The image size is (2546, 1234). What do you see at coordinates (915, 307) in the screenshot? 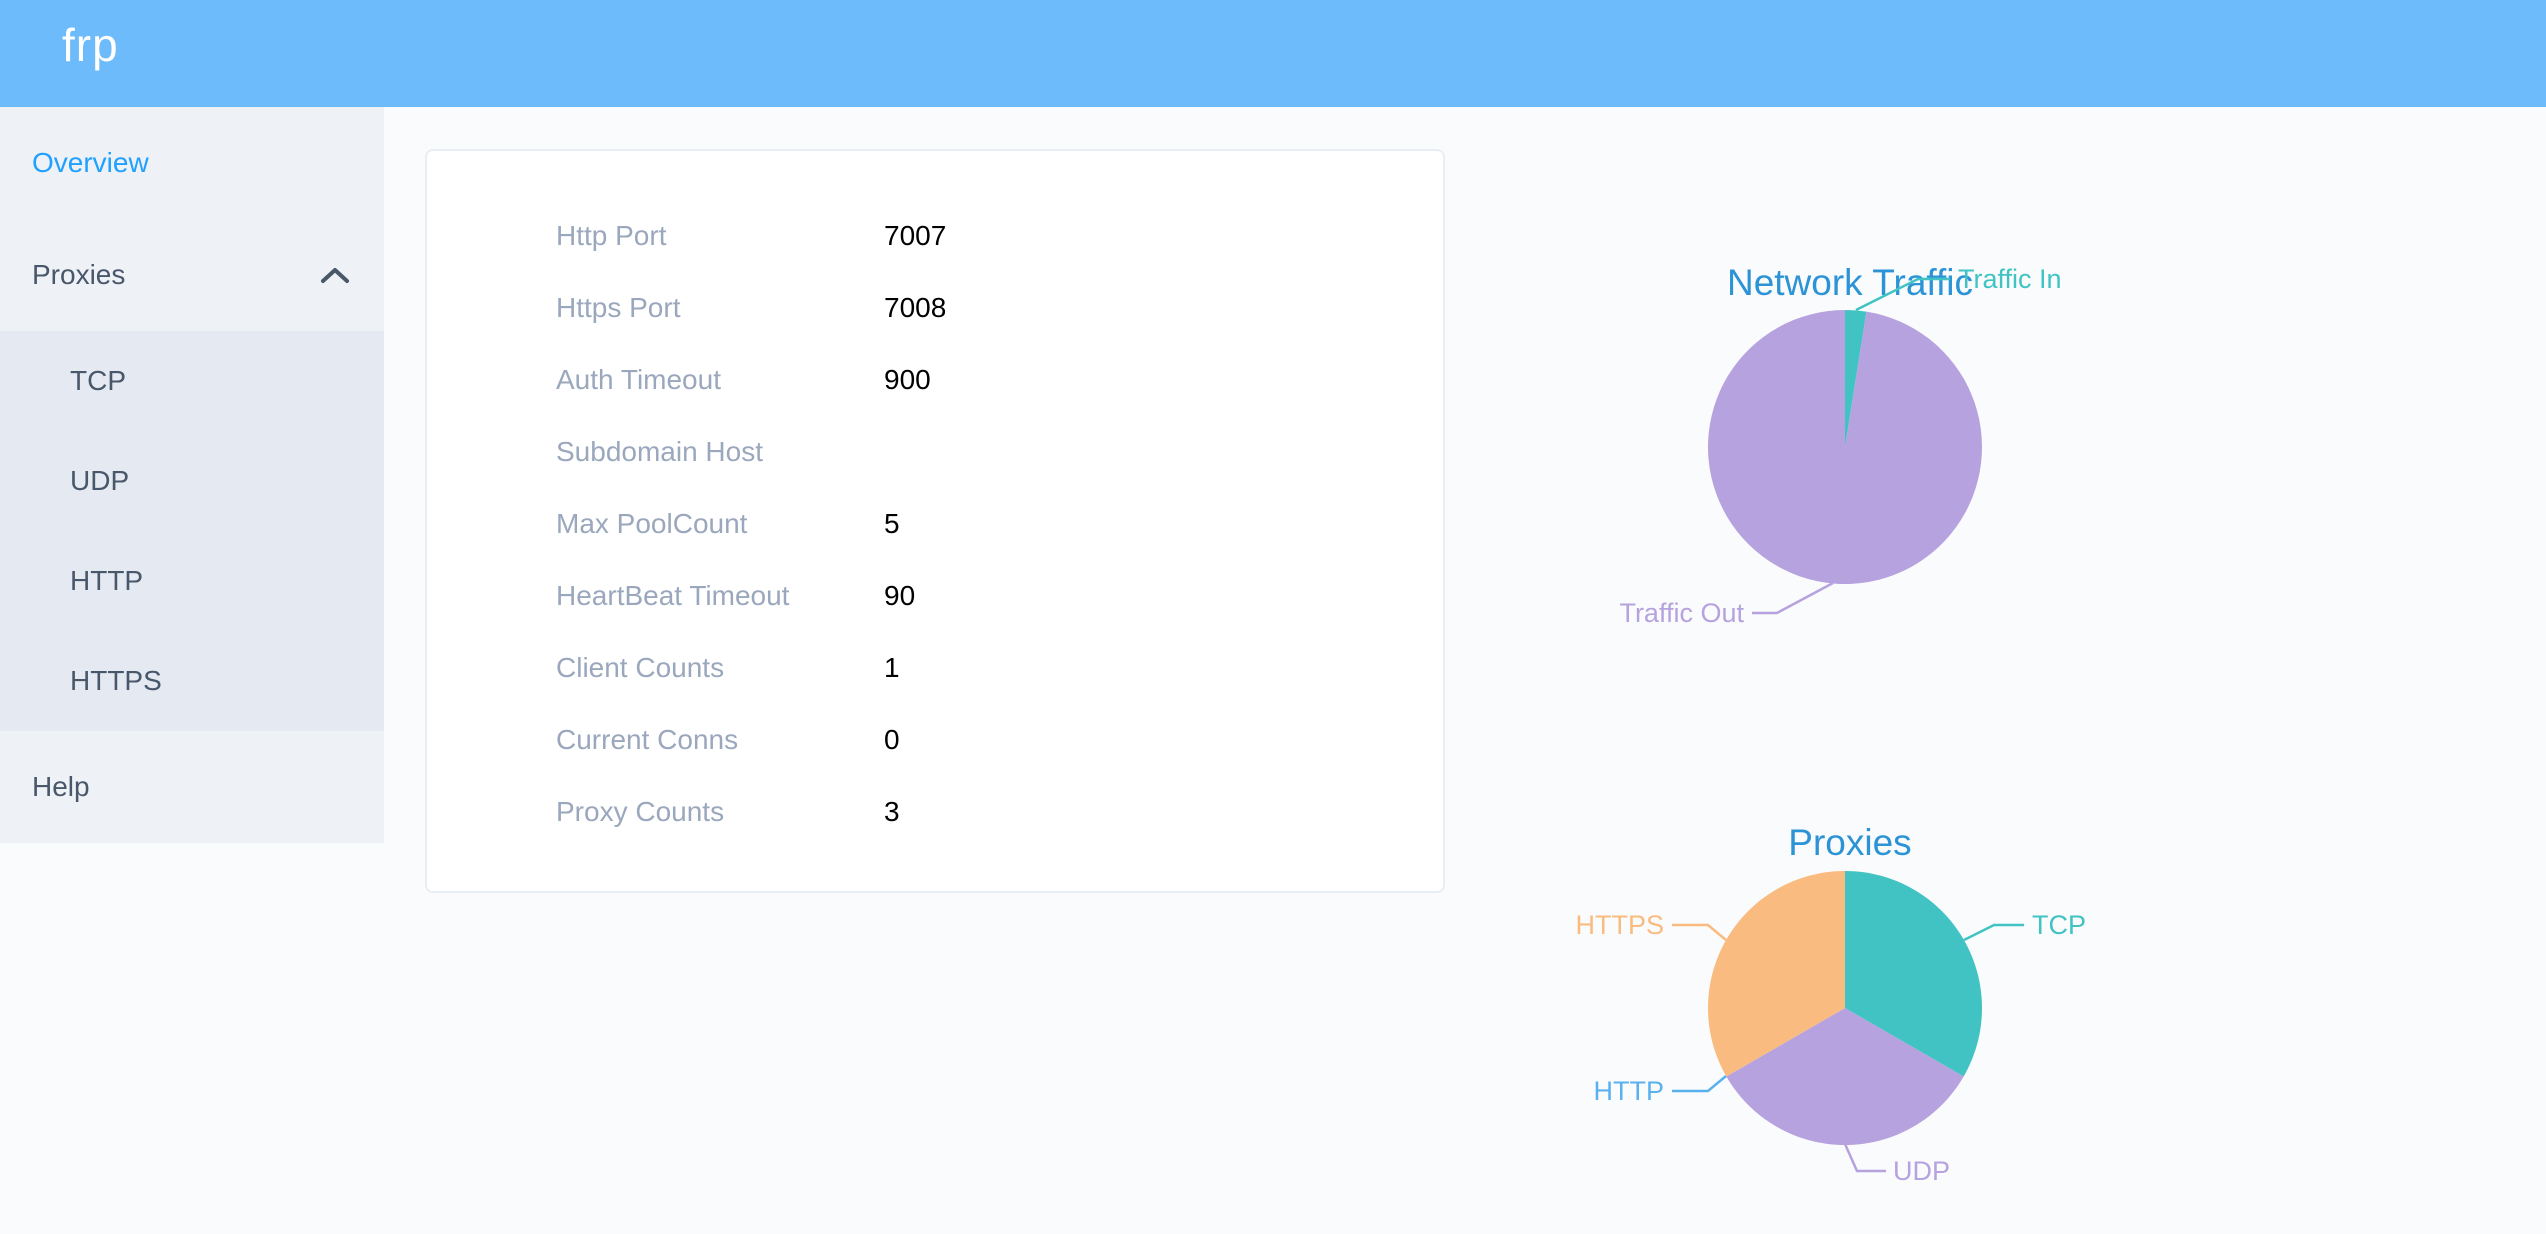
I see `config-value: 7008` at bounding box center [915, 307].